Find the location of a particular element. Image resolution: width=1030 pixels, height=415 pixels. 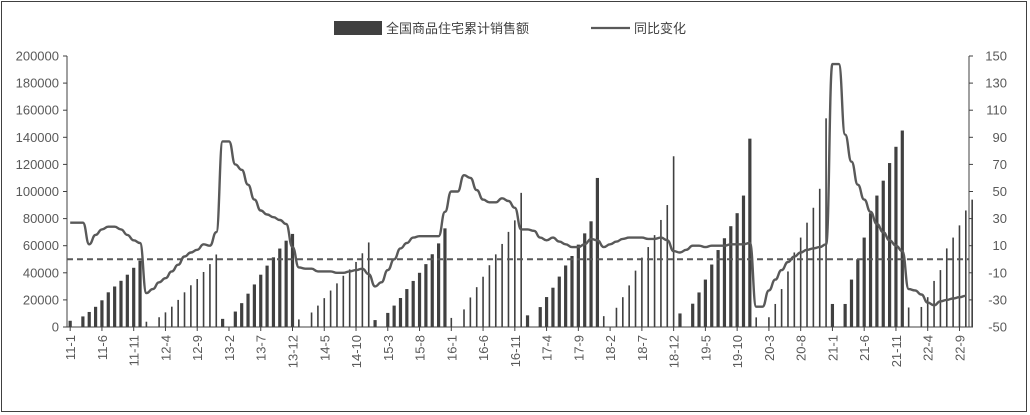

chart-legend: 全国商品住宅累计销售额 同比变化 is located at coordinates (510, 29).